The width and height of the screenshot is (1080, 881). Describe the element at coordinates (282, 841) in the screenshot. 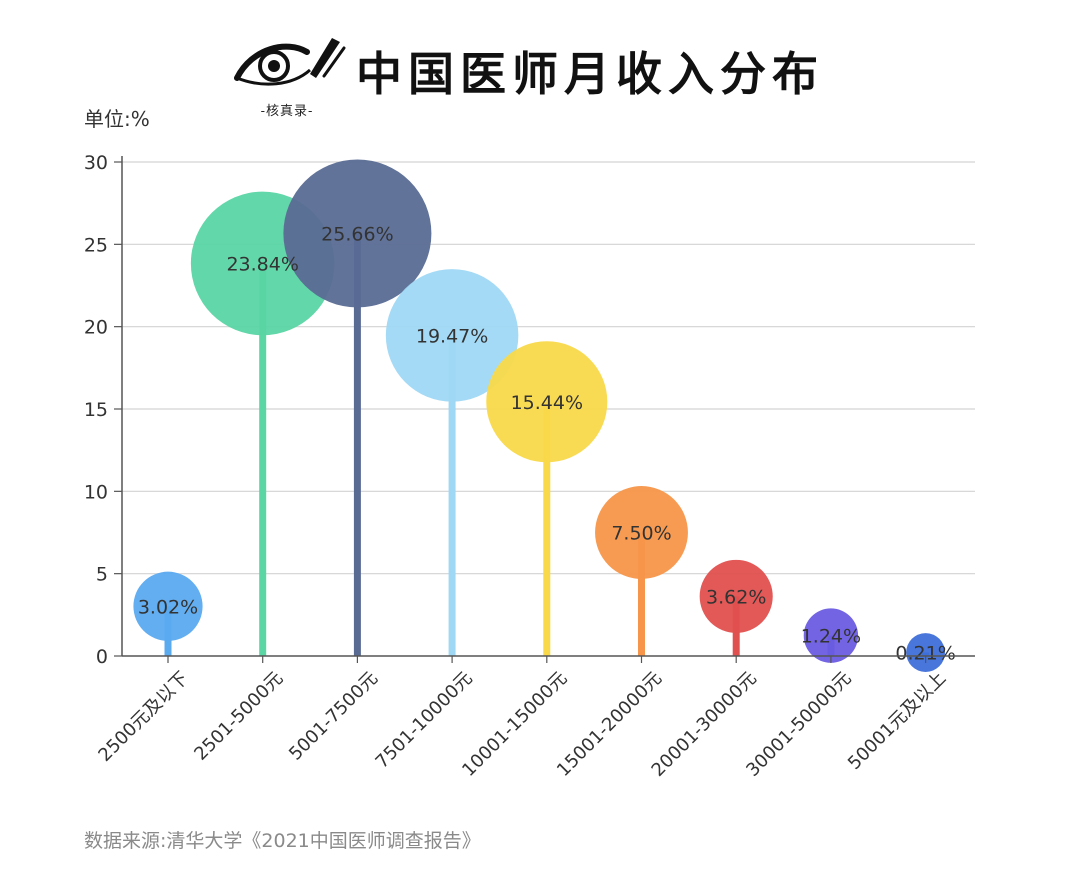

I see `data-source-note: 数据来源:清华大学《2021中国医师调查报告》` at that location.